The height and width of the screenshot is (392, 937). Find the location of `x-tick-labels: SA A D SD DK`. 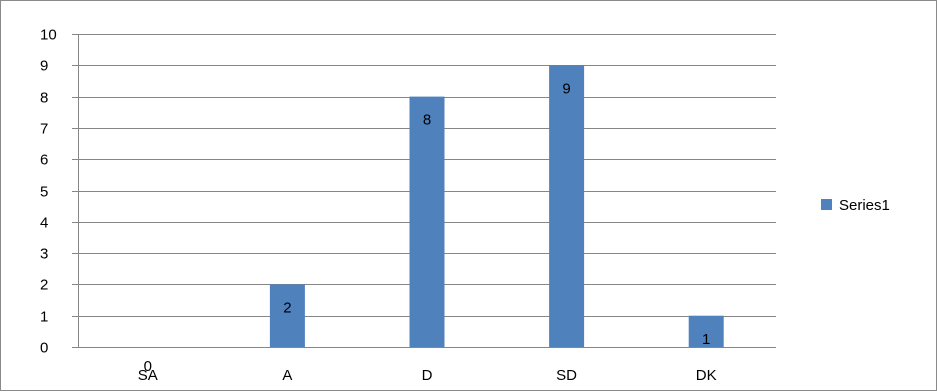

x-tick-labels: SA A D SD DK is located at coordinates (427, 375).